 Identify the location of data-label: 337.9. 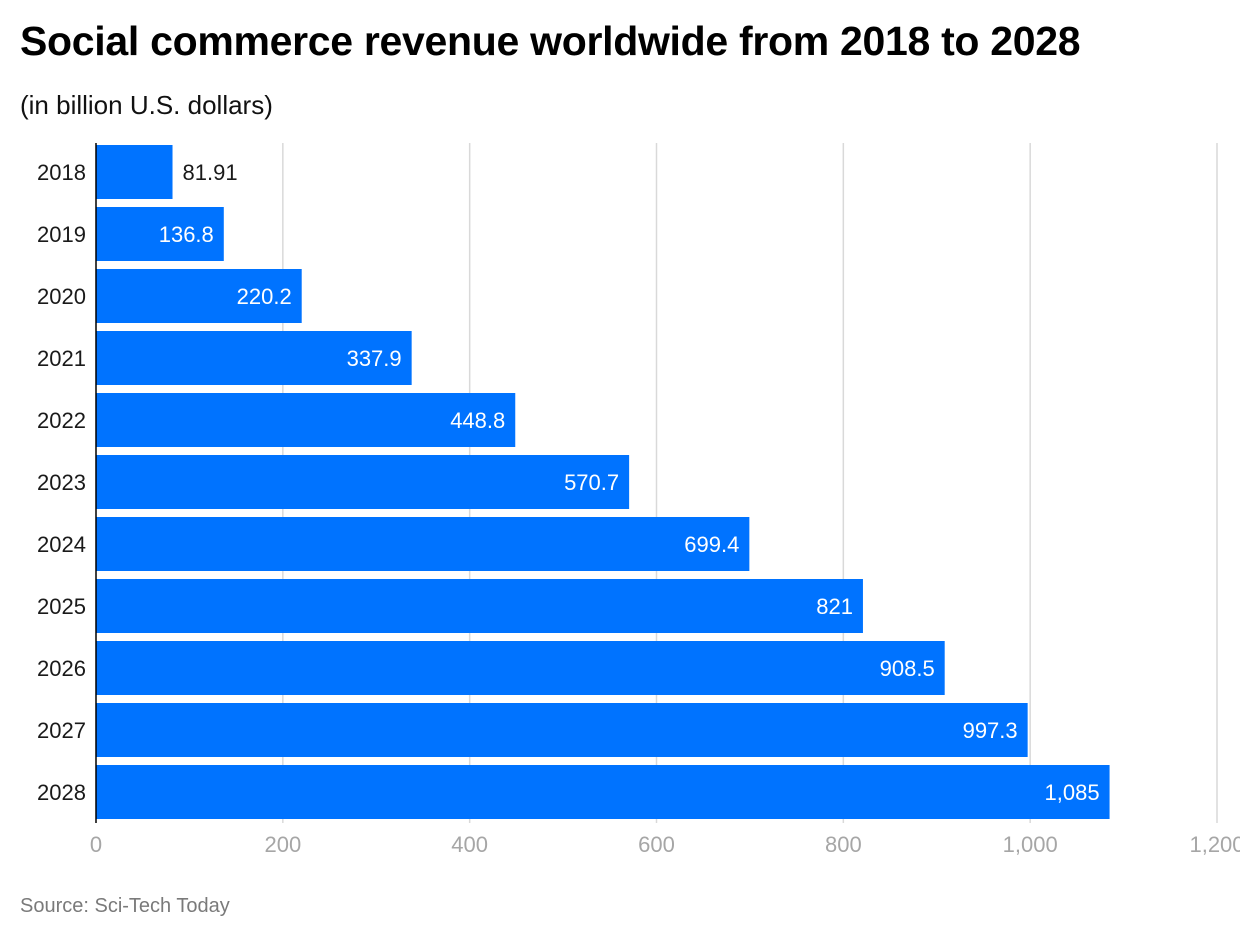
(374, 358).